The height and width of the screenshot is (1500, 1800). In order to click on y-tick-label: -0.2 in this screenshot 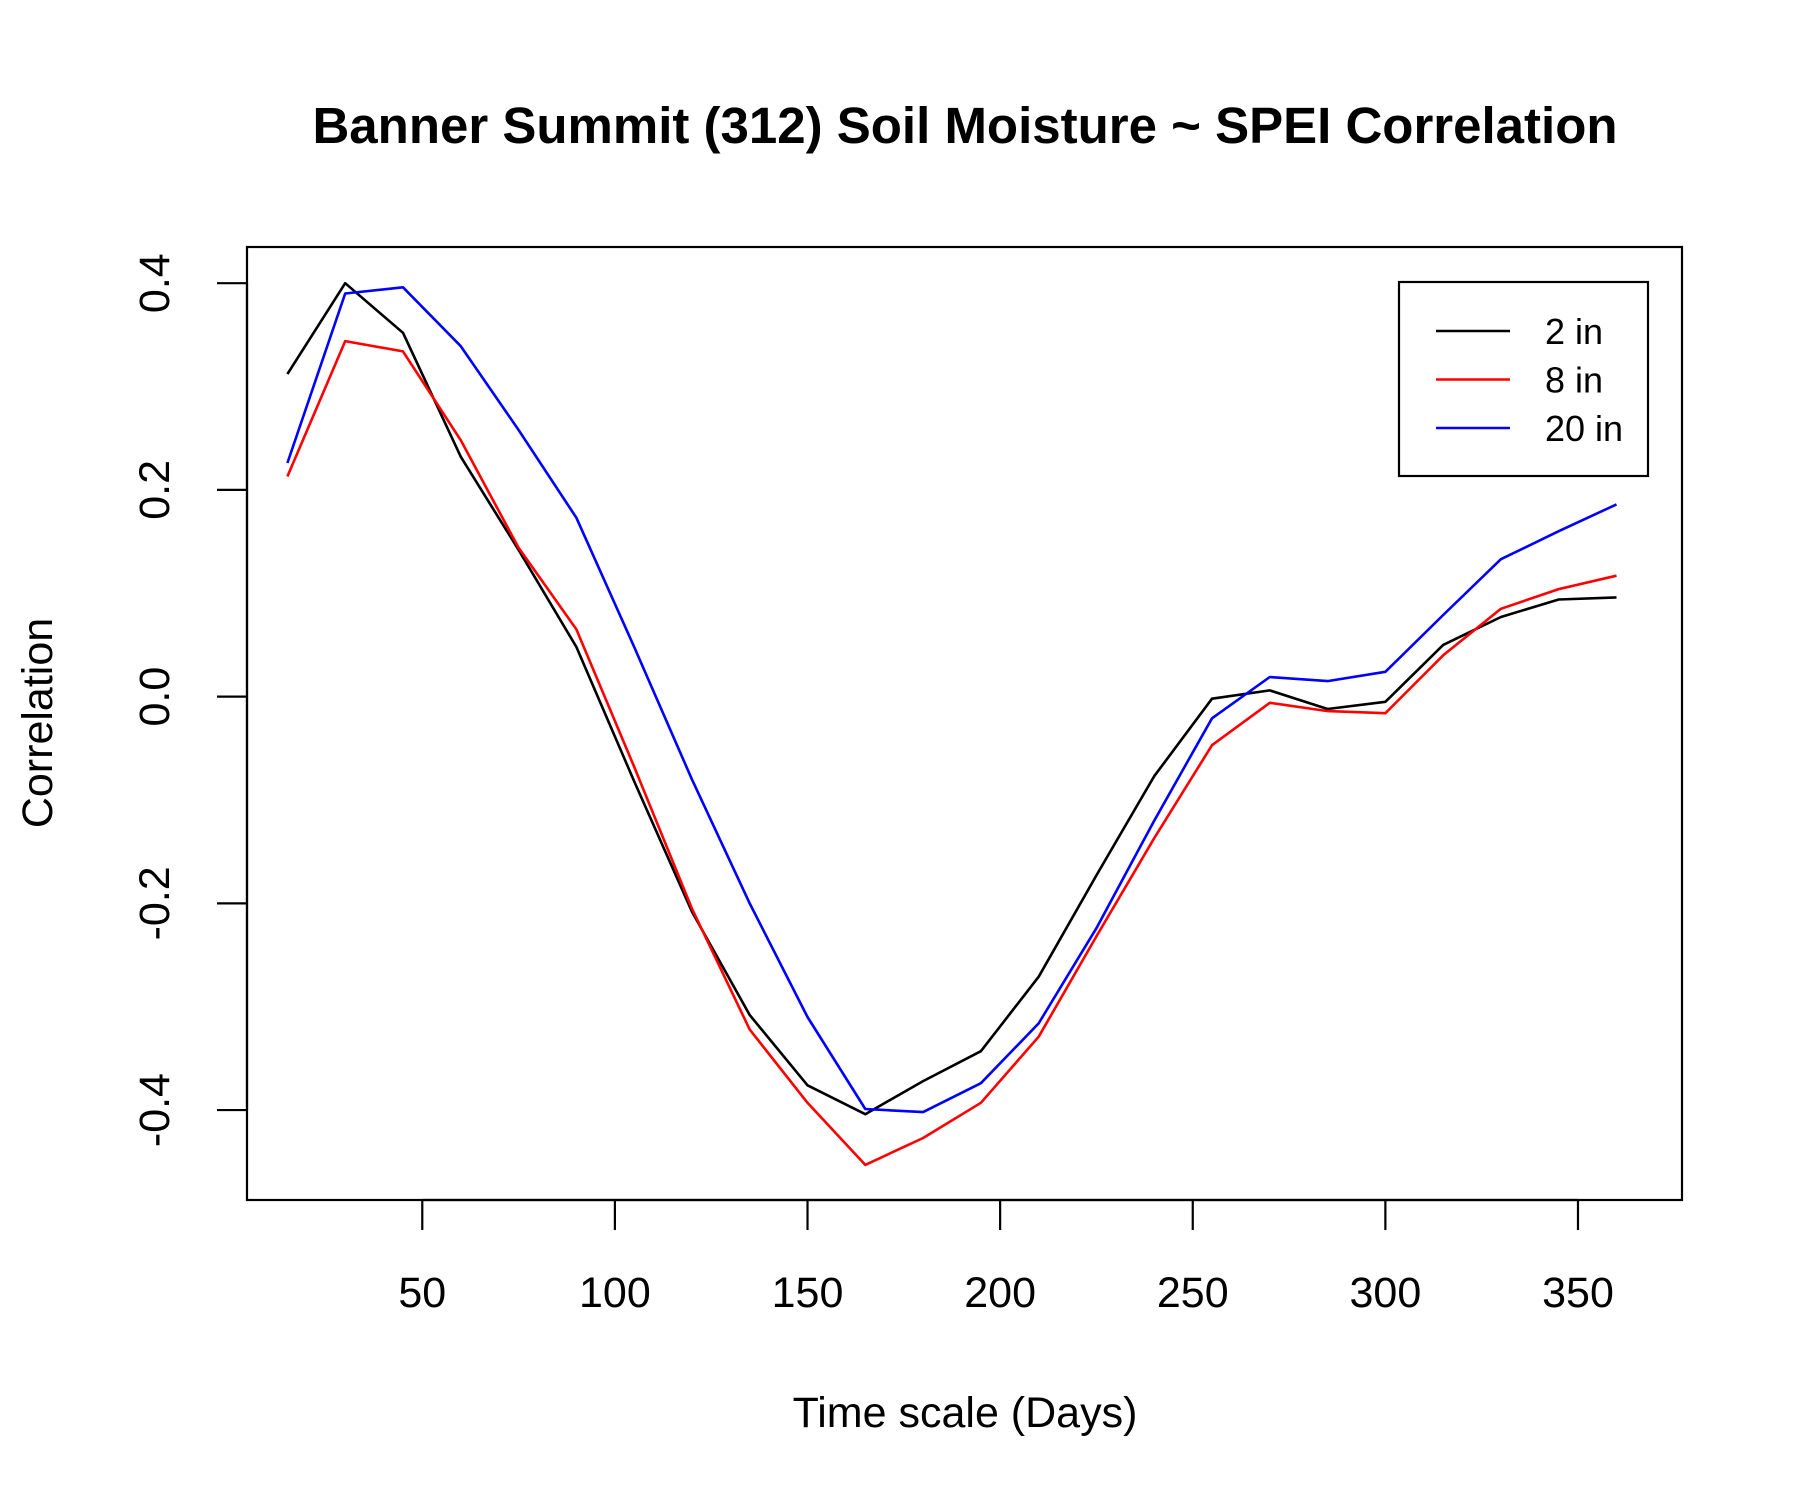, I will do `click(155, 903)`.